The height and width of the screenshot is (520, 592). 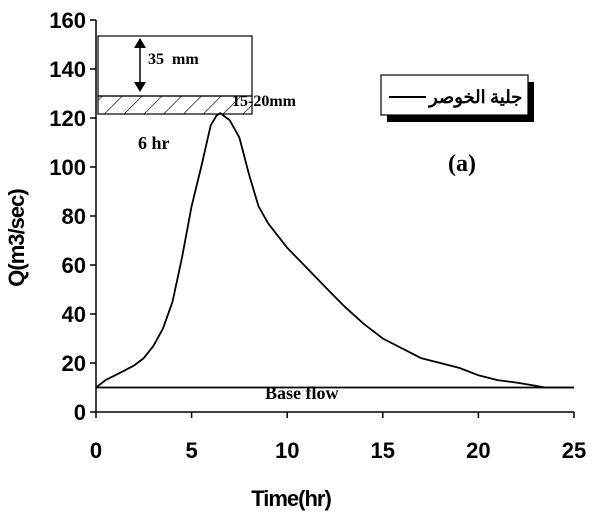 What do you see at coordinates (67, 167) in the screenshot?
I see `y-tick-label: 100` at bounding box center [67, 167].